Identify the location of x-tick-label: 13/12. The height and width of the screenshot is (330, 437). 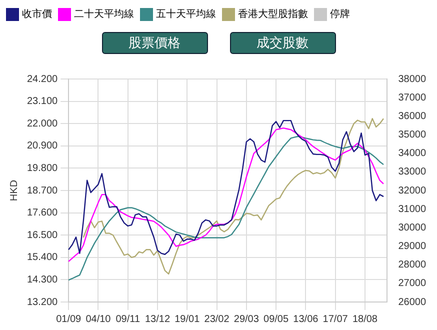
(157, 319).